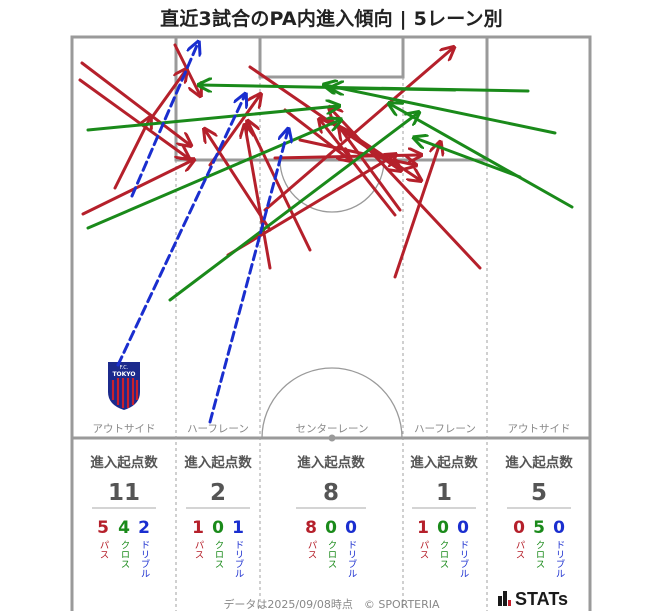 This screenshot has height=612, width=663. Describe the element at coordinates (311, 528) in the screenshot. I see `pass-count: 8` at that location.